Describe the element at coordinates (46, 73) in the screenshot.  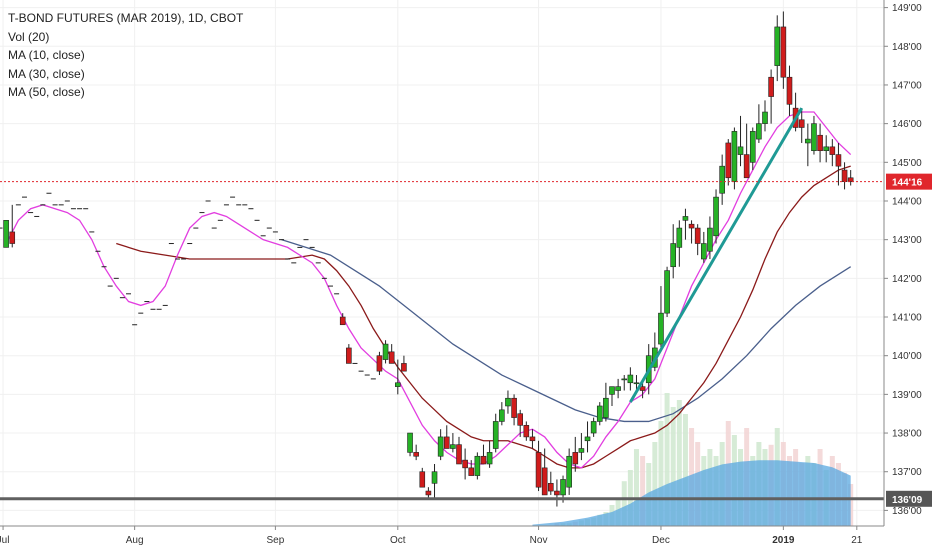
I see `legend-ma30: MA (30, close)` at that location.